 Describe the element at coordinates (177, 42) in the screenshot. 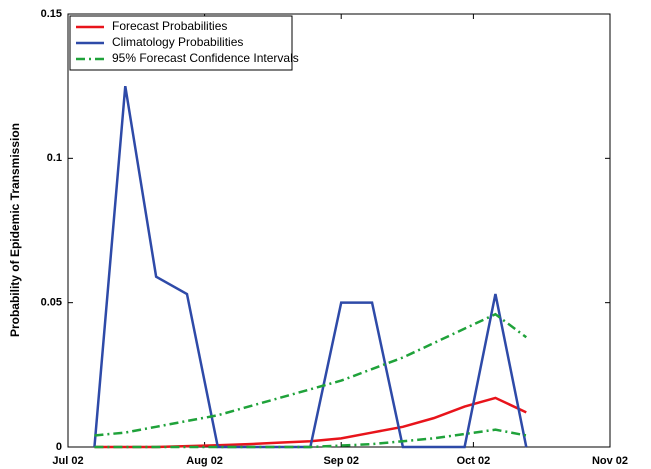

I see `legend-label: Climatology Probabilities` at that location.